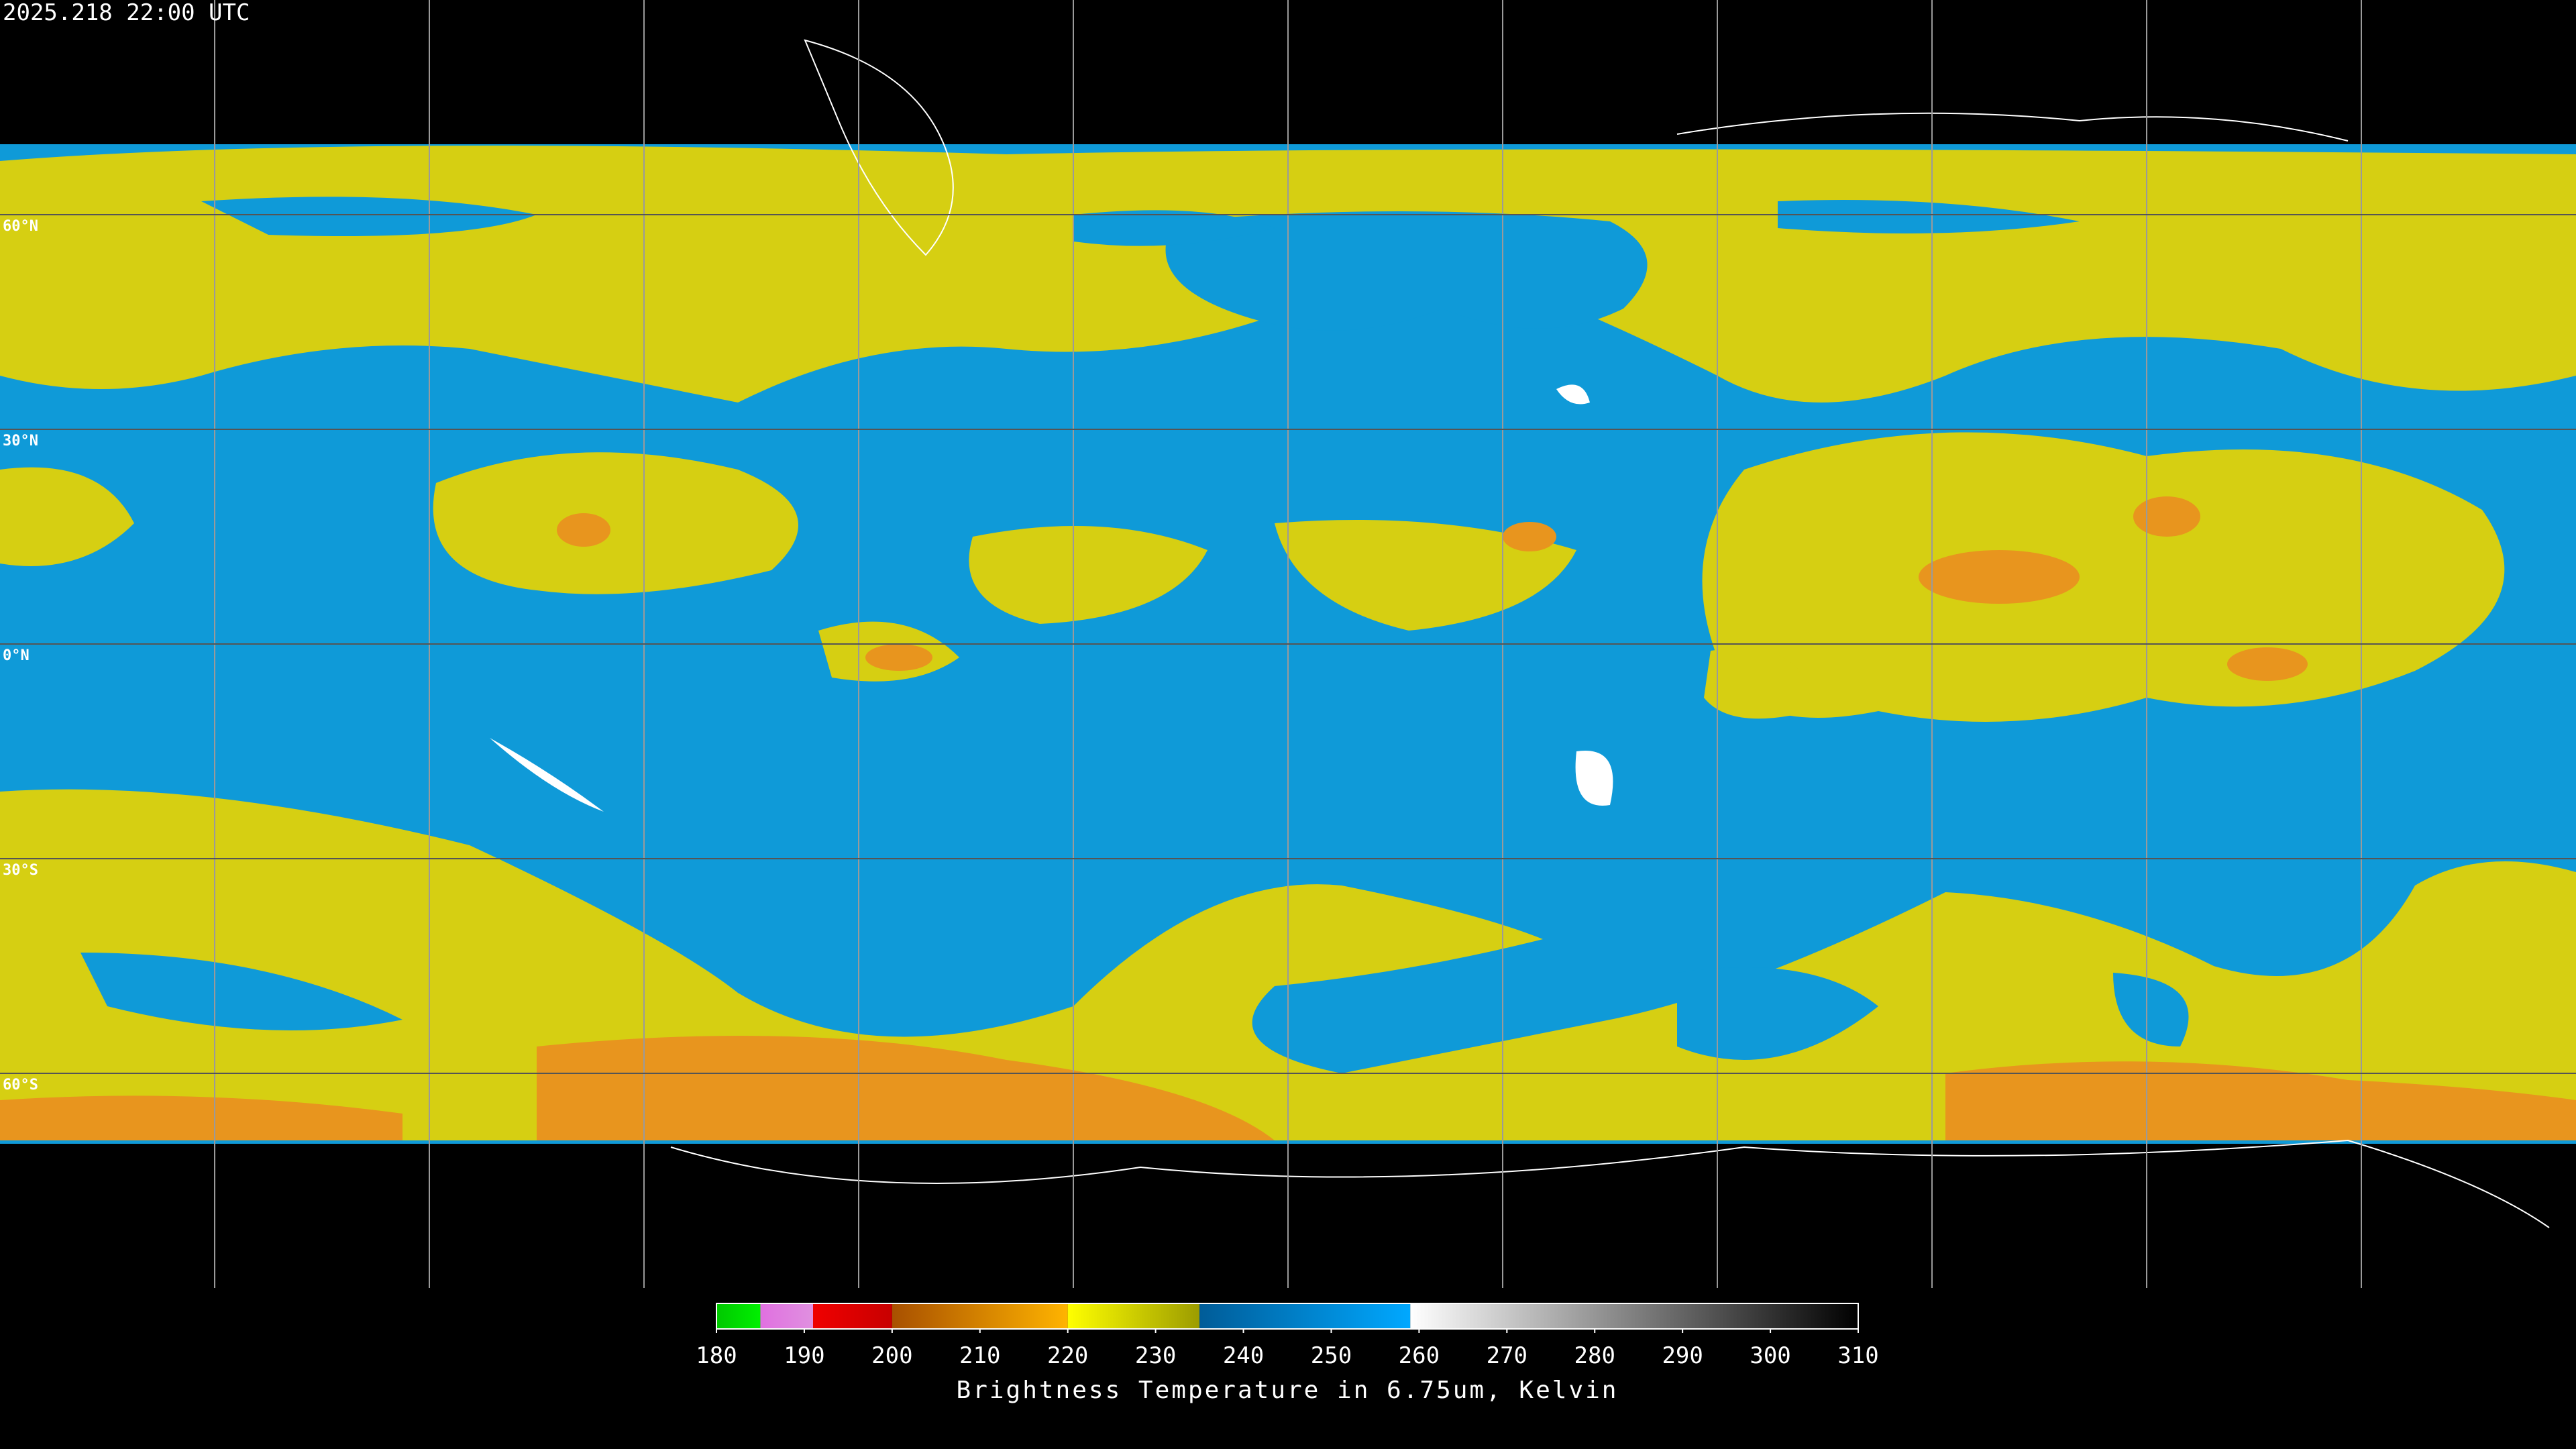 The height and width of the screenshot is (1449, 2576). I want to click on latitude-label: 30°S, so click(20, 870).